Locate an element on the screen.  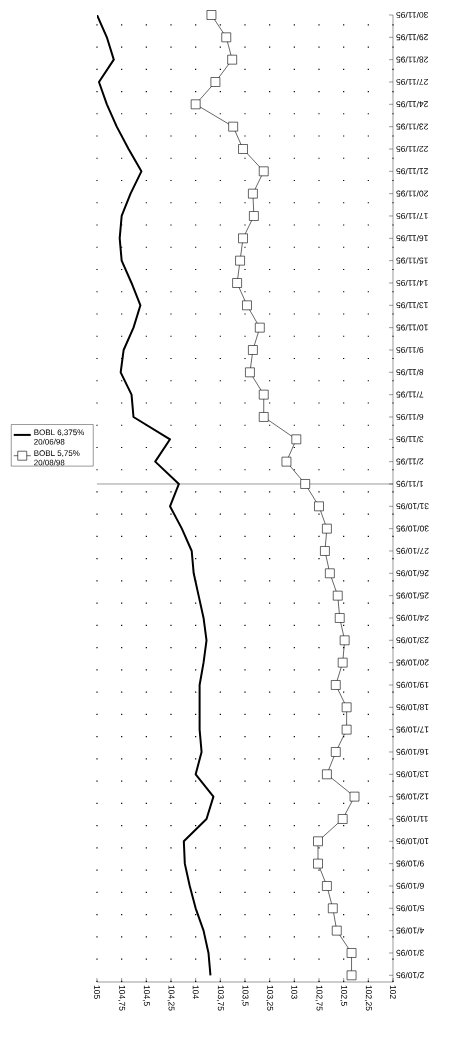
y-tick-label: 16/11/95 is located at coordinates (412, 238).